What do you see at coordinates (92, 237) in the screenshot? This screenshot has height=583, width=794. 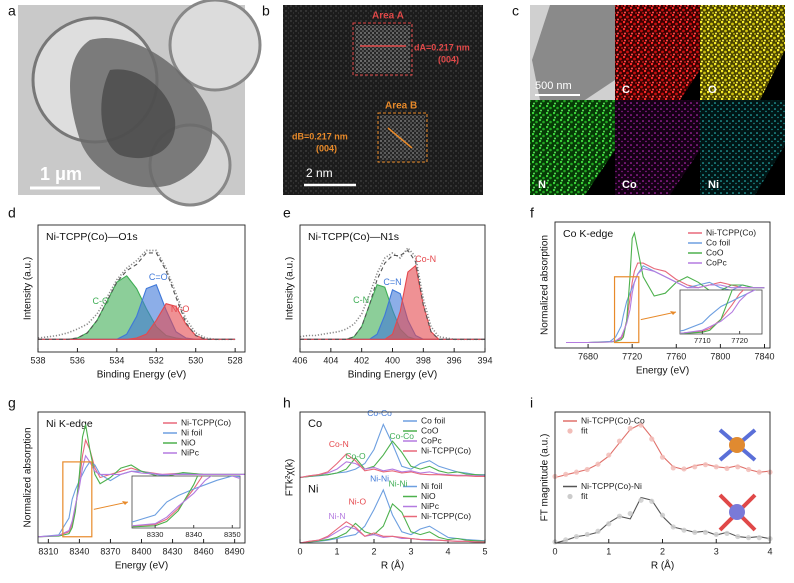 I see `chart-title: Ni-TCPP(Co)—O1s` at bounding box center [92, 237].